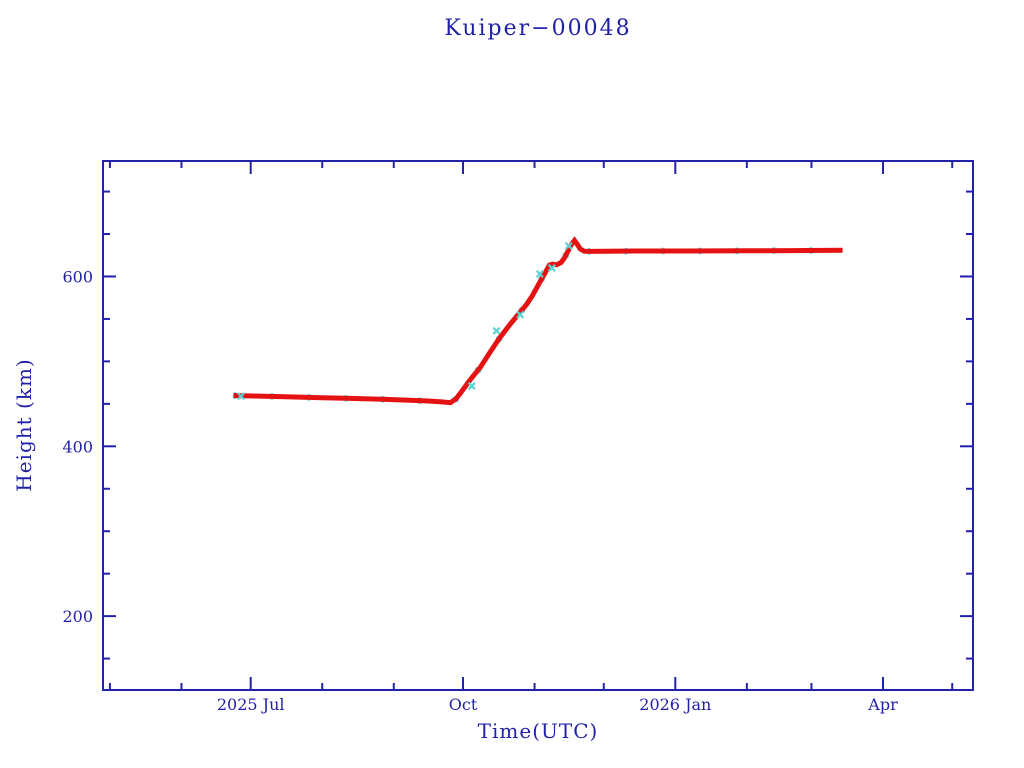  What do you see at coordinates (77, 446) in the screenshot?
I see `y-tick-label: 400` at bounding box center [77, 446].